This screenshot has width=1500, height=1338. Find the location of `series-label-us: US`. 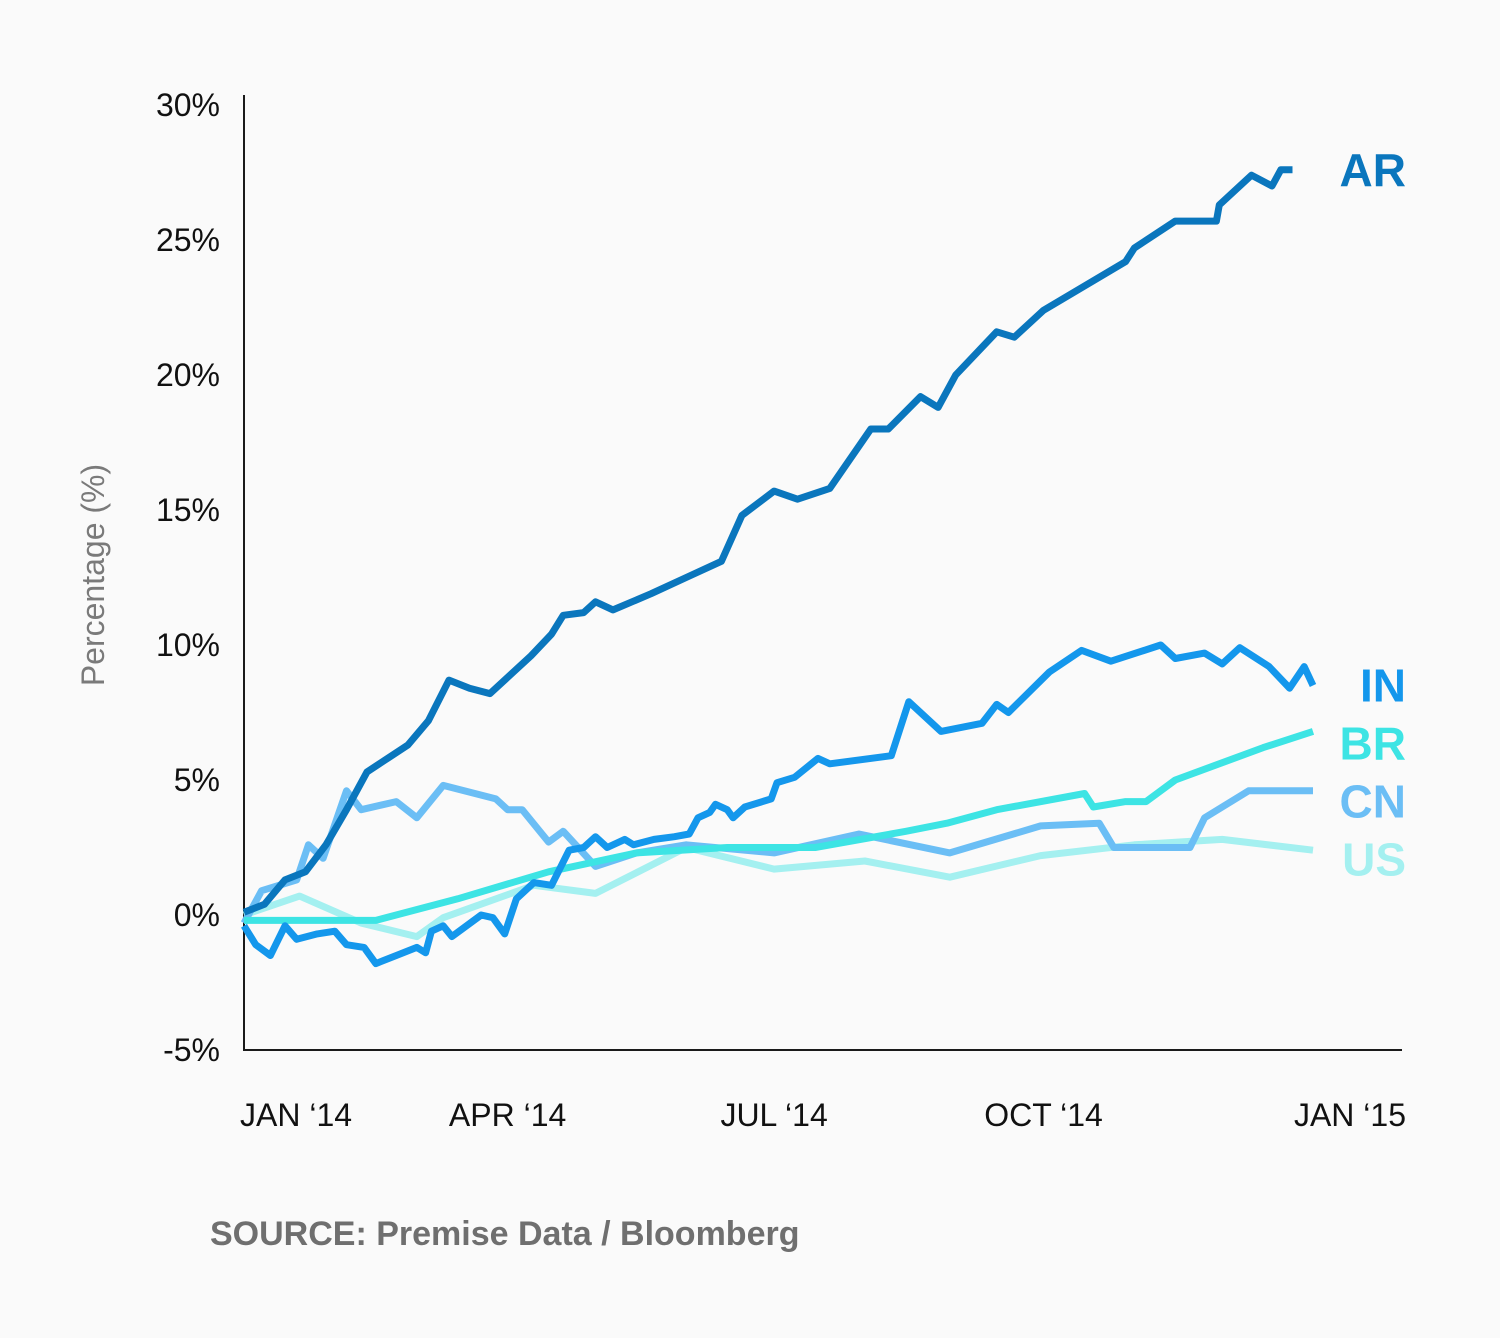

series-label-us: US is located at coordinates (1374, 860).